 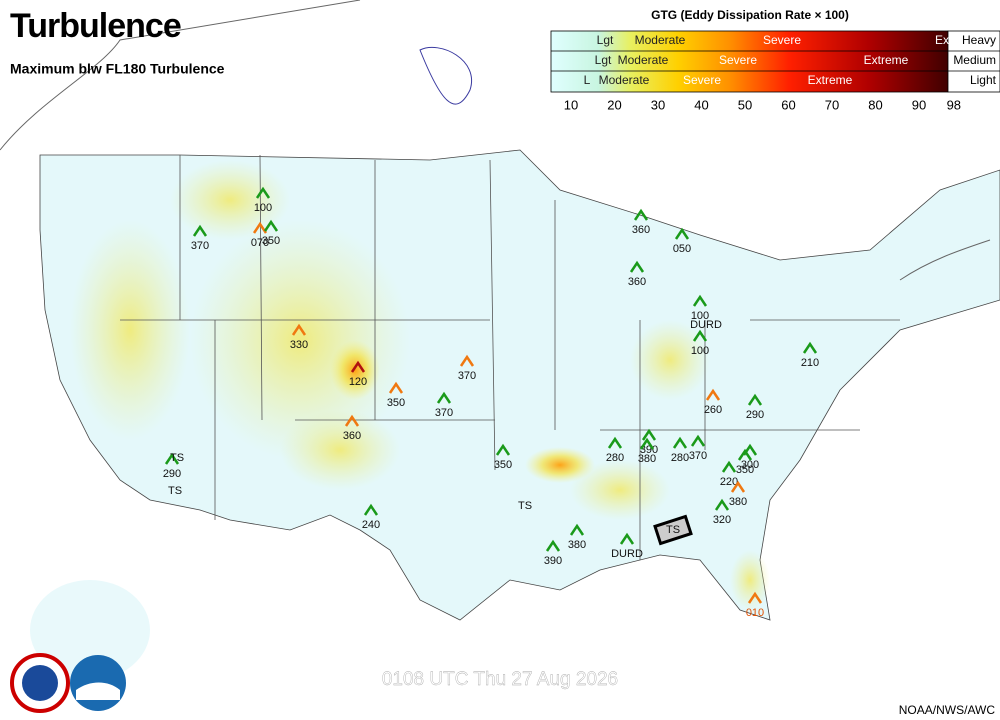 What do you see at coordinates (713, 410) in the screenshot?
I see `pirep-label: 260` at bounding box center [713, 410].